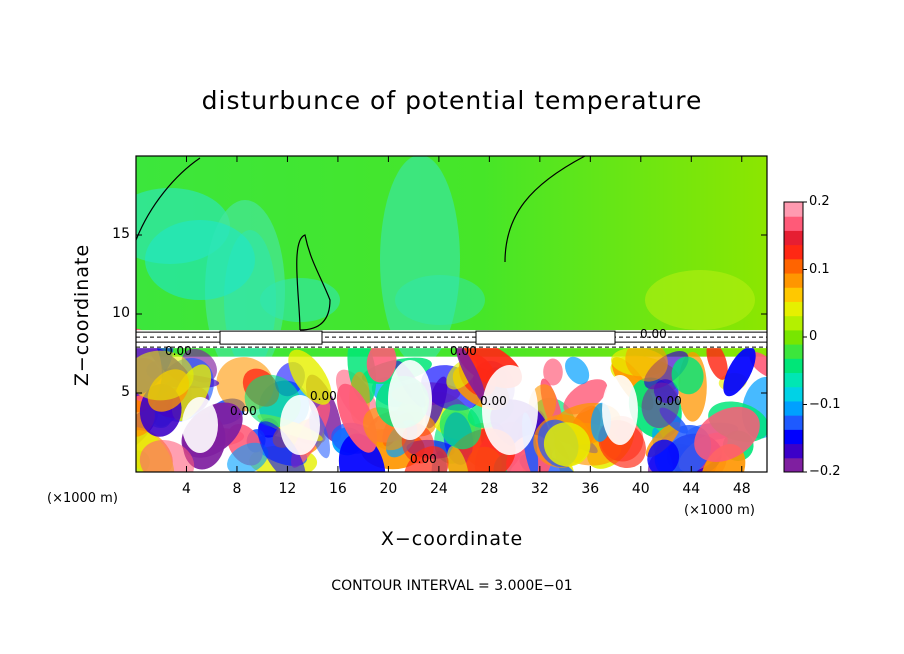  What do you see at coordinates (121, 313) in the screenshot?
I see `y-tick-label: 10` at bounding box center [121, 313].